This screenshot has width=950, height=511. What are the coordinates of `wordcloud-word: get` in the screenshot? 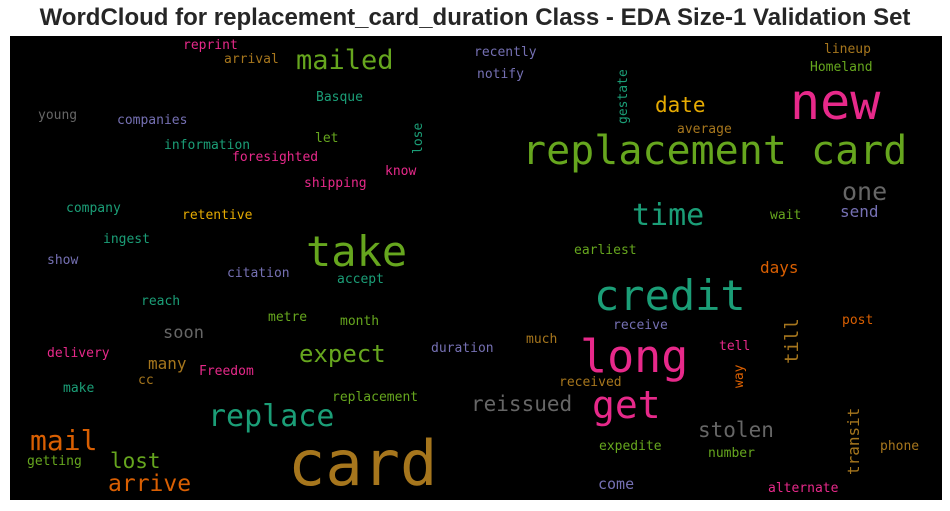 It's located at (626, 405).